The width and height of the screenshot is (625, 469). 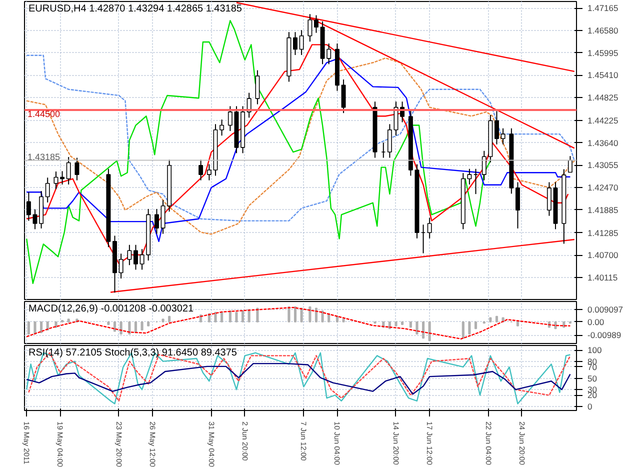 What do you see at coordinates (135, 9) in the screenshot?
I see `chart-title: EURUSD,H4 1.42870 1.43294 1.42865 1.43185` at bounding box center [135, 9].